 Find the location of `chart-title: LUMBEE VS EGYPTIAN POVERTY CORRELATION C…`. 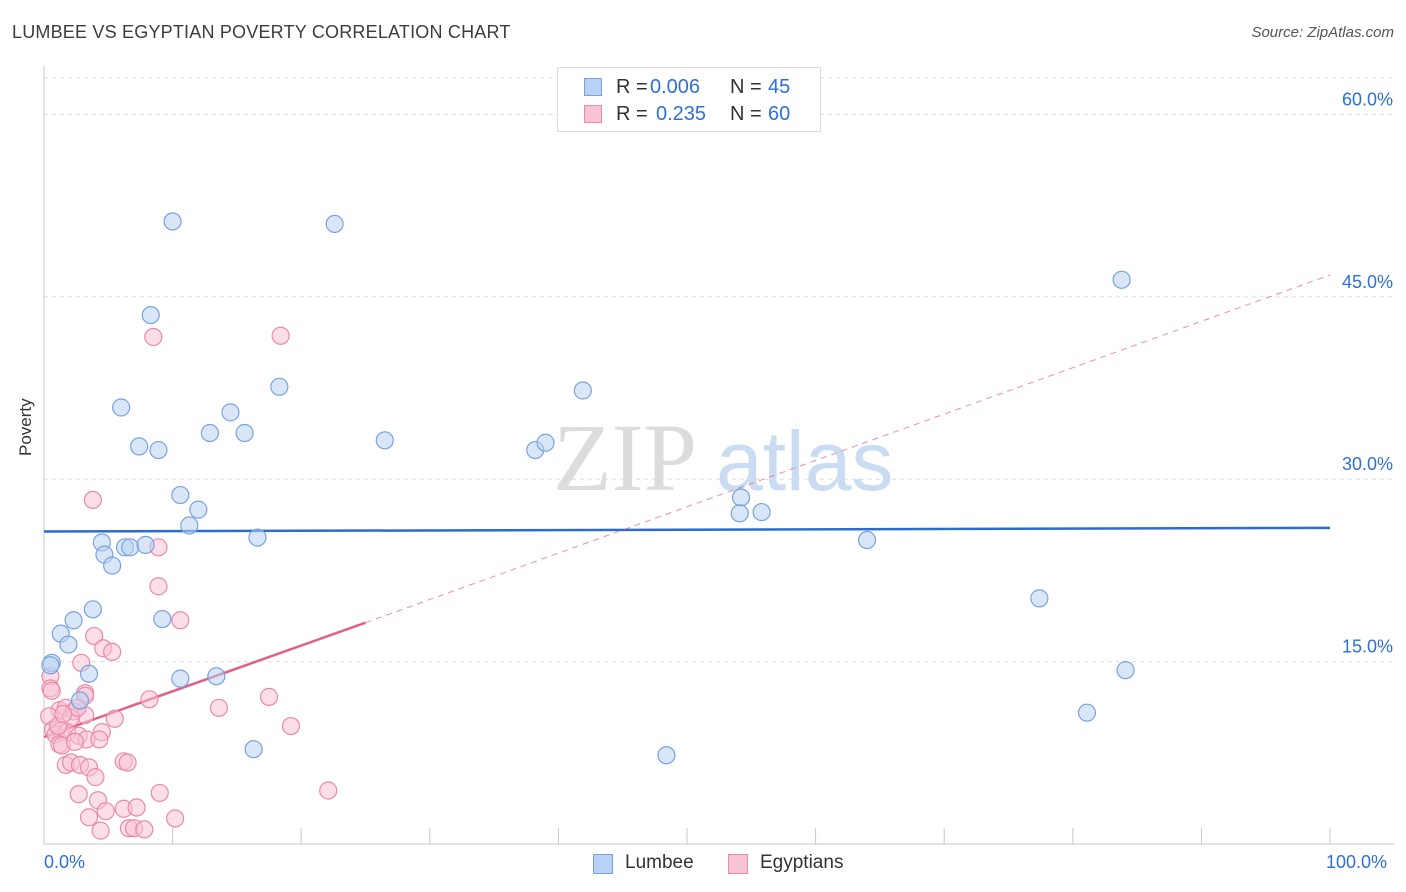

chart-title: LUMBEE VS EGYPTIAN POVERTY CORRELATION C… is located at coordinates (261, 32).